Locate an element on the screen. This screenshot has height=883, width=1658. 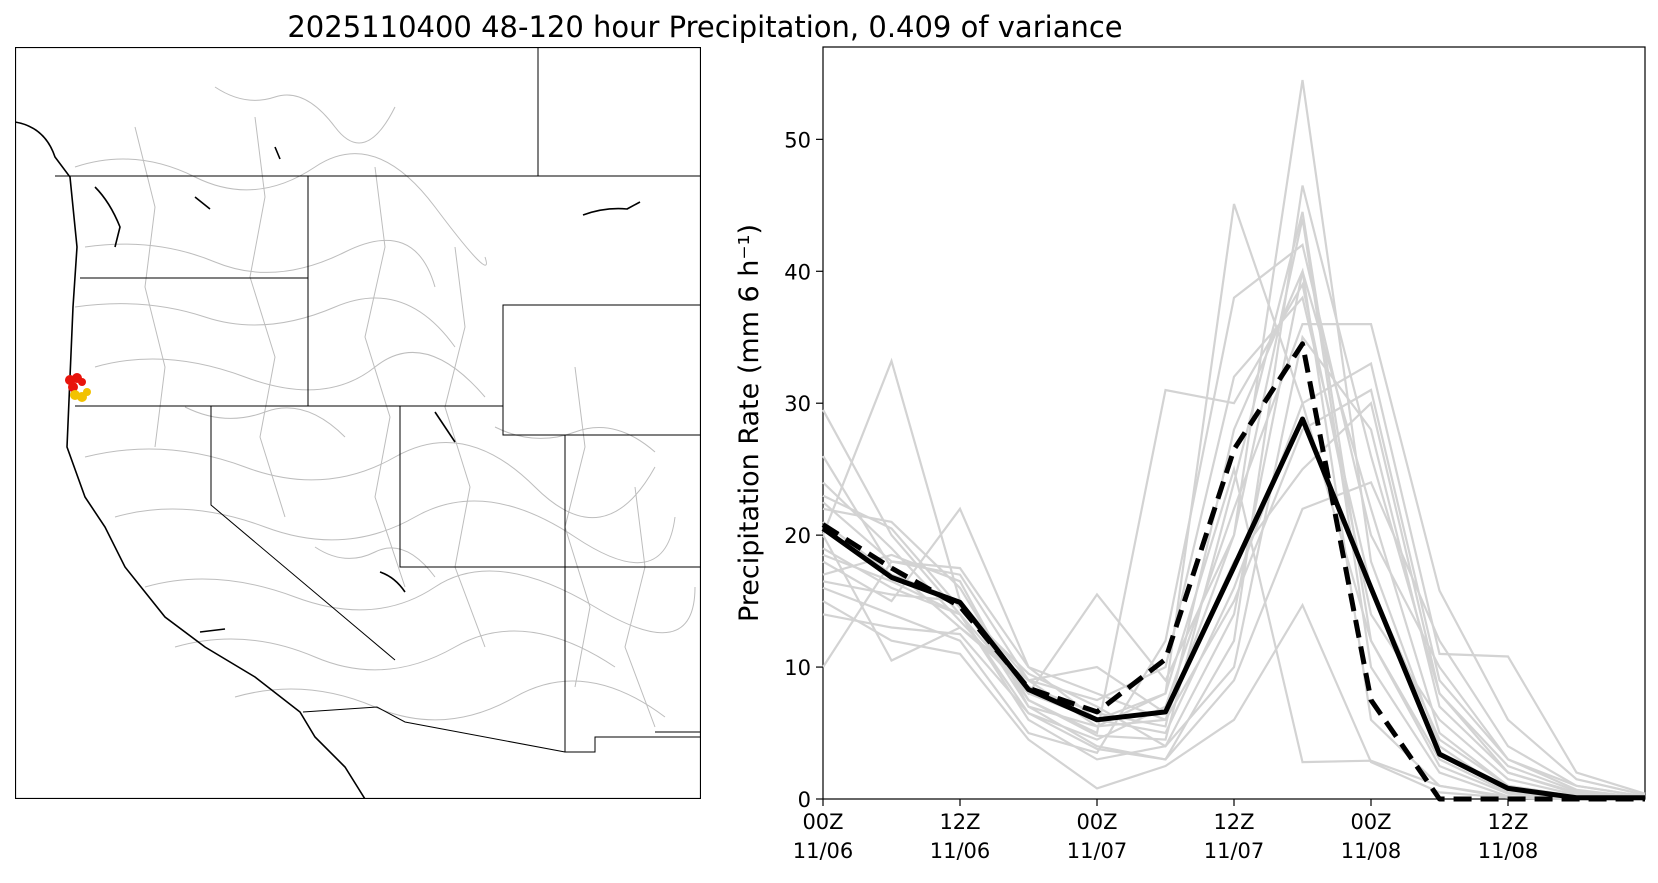
y-axis-label: Precipitation Rate (mm 6 h⁻¹) is located at coordinates (749, 423).